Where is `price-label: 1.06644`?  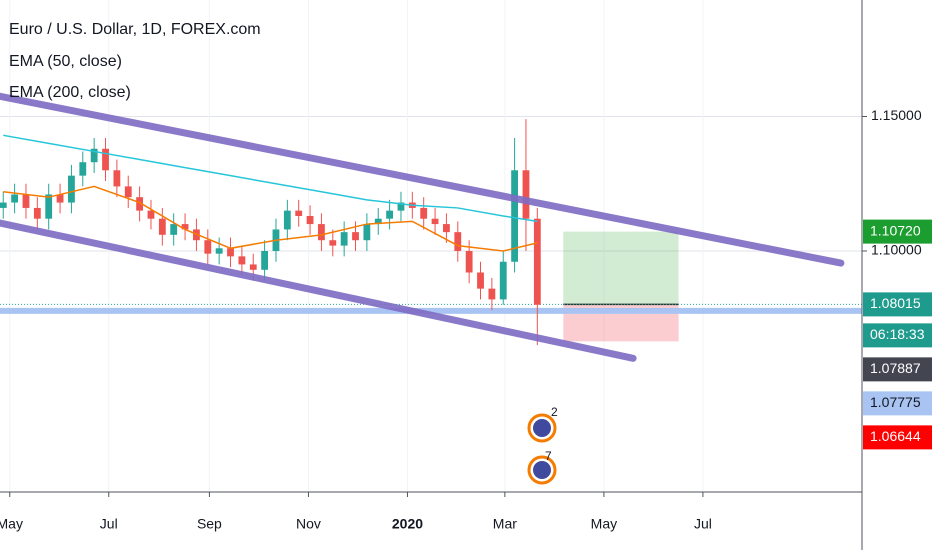 price-label: 1.06644 is located at coordinates (895, 436).